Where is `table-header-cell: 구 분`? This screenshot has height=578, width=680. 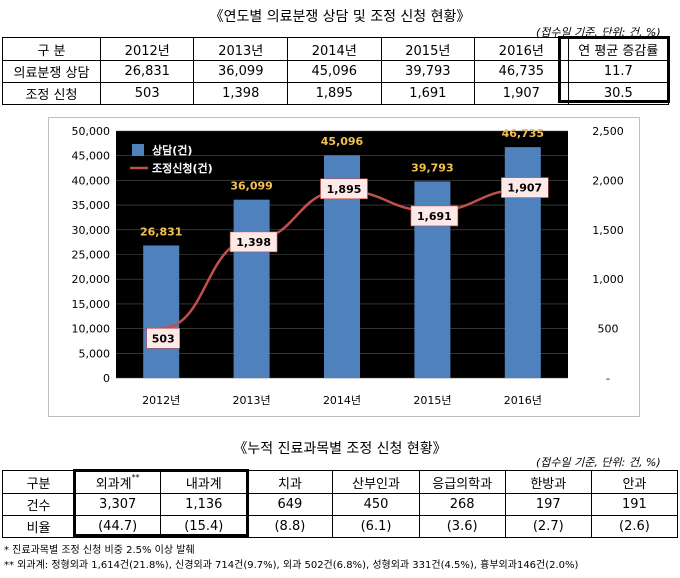 table-header-cell: 구 분 is located at coordinates (52, 49).